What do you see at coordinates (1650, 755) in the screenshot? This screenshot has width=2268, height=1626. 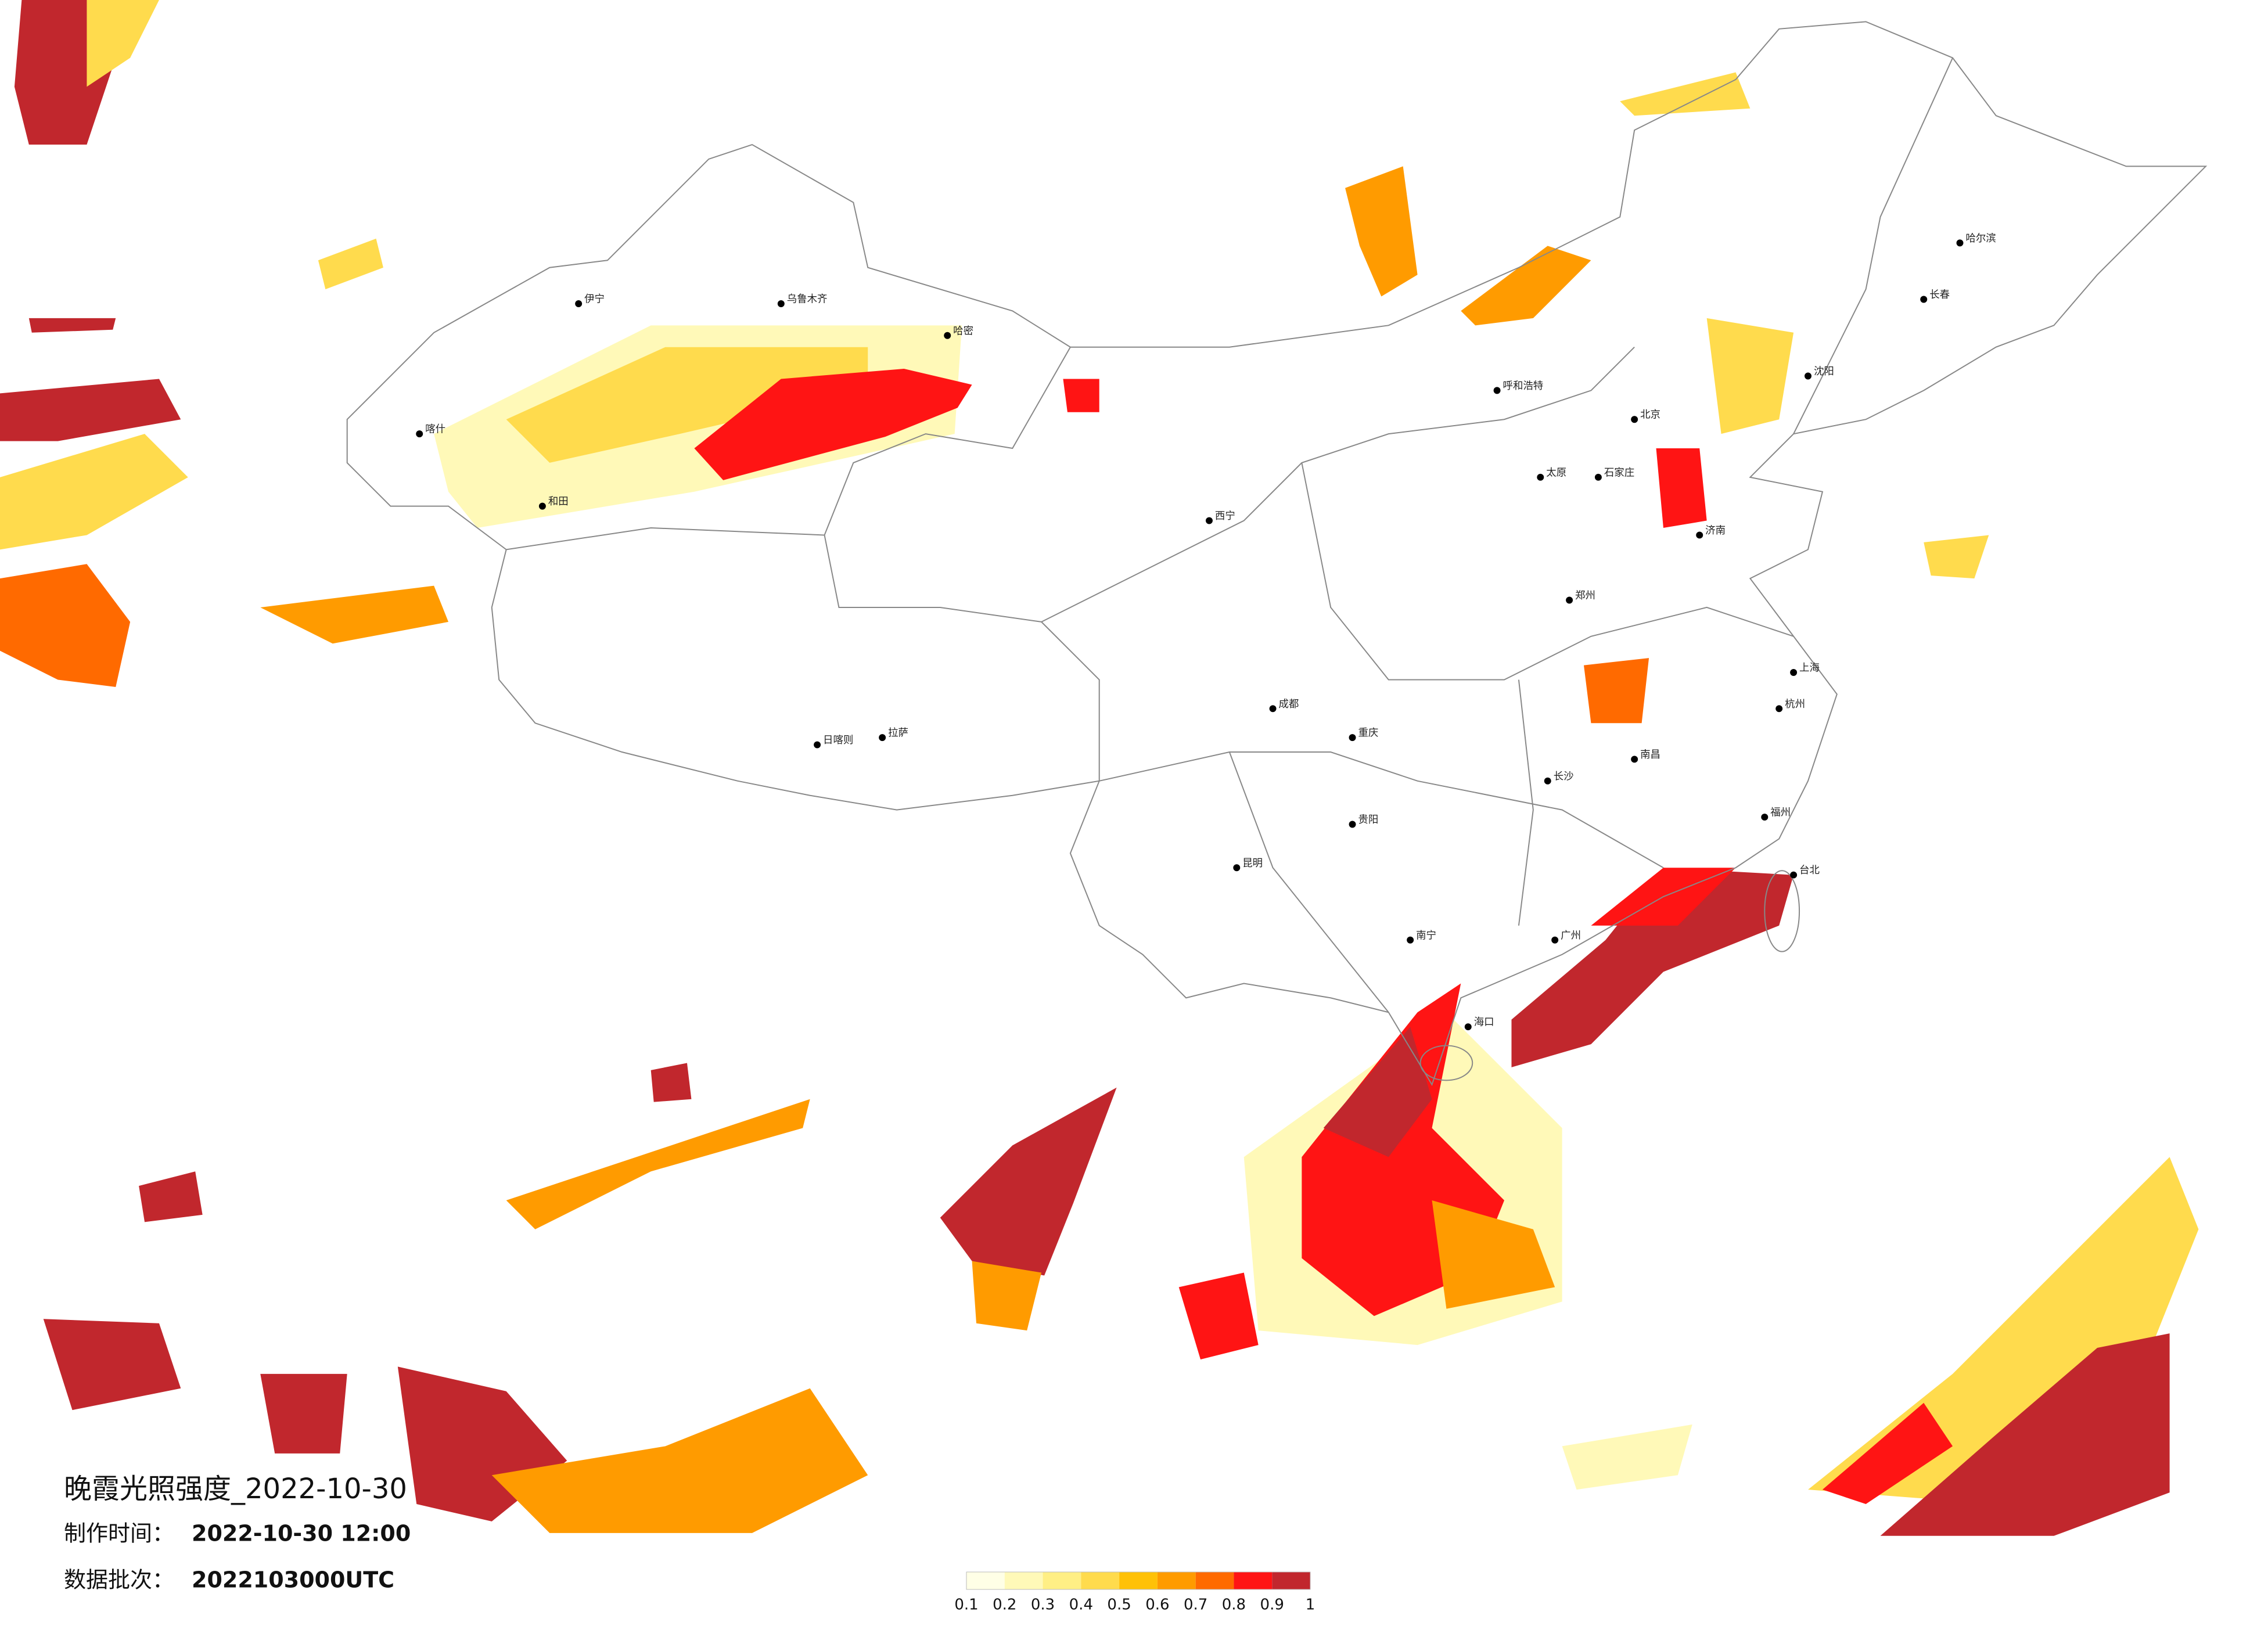 I see `city-label: 南昌` at bounding box center [1650, 755].